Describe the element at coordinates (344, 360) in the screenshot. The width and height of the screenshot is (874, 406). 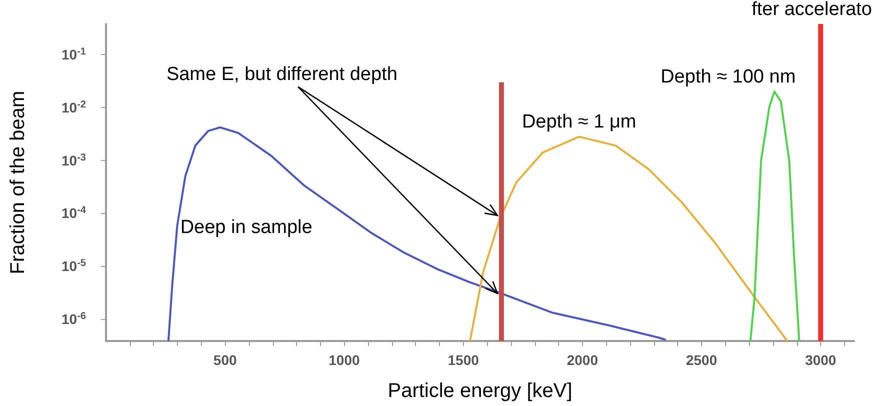
I see `x-tick-label: 1000` at that location.